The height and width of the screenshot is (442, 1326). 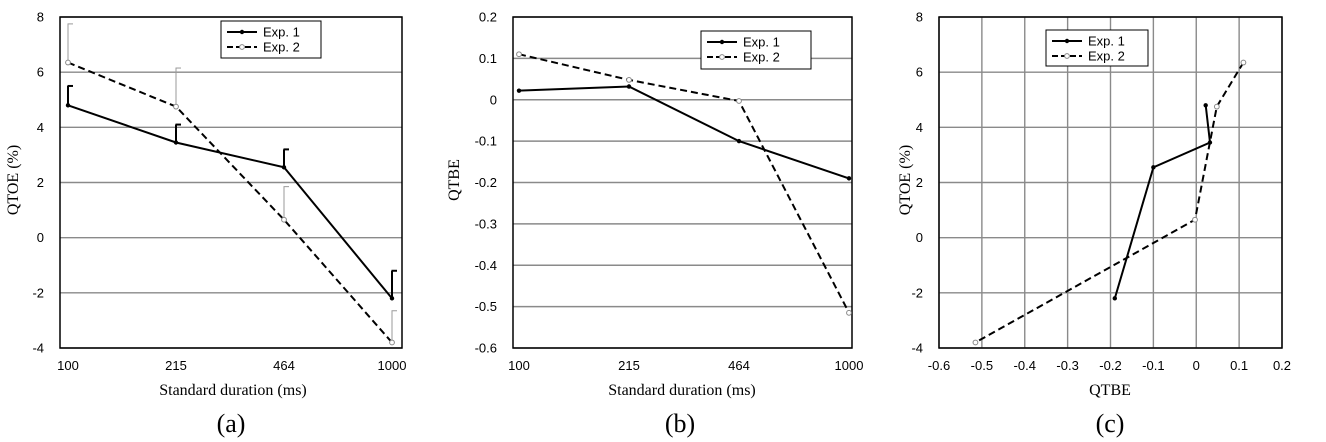 I want to click on x-axis-label: QTBE, so click(x=1110, y=390).